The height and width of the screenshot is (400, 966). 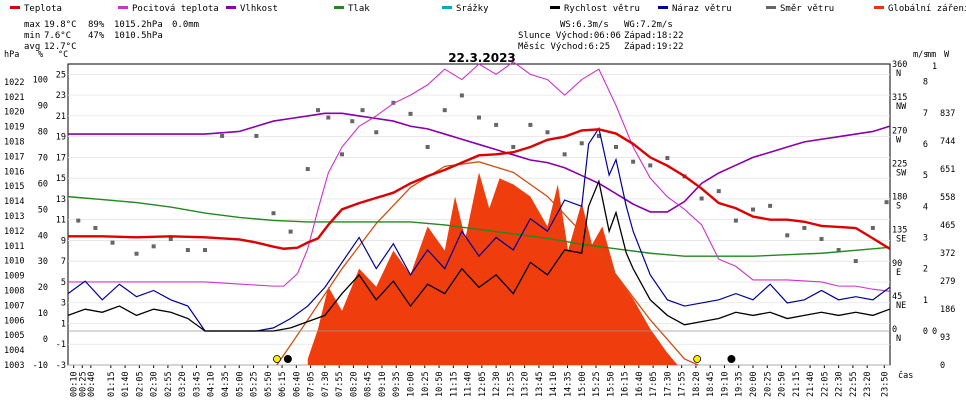 What do you see at coordinates (14, 351) in the screenshot?
I see `pressure-tick-label: 1004` at bounding box center [14, 351].